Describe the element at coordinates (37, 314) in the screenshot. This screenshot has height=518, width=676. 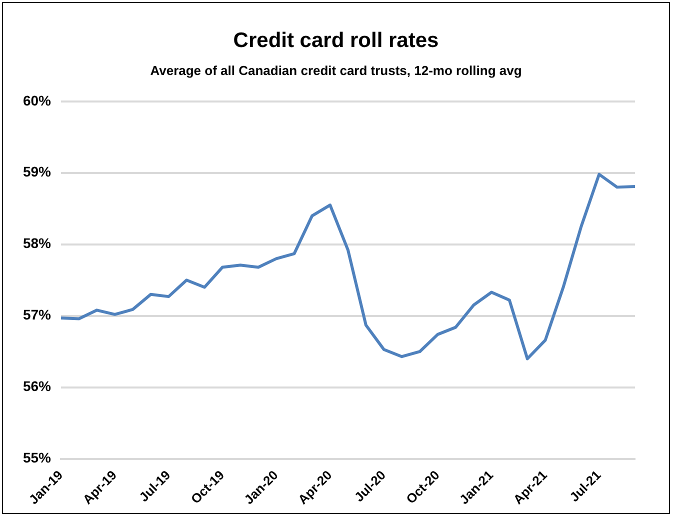
I see `y-tick-label: 57%` at that location.